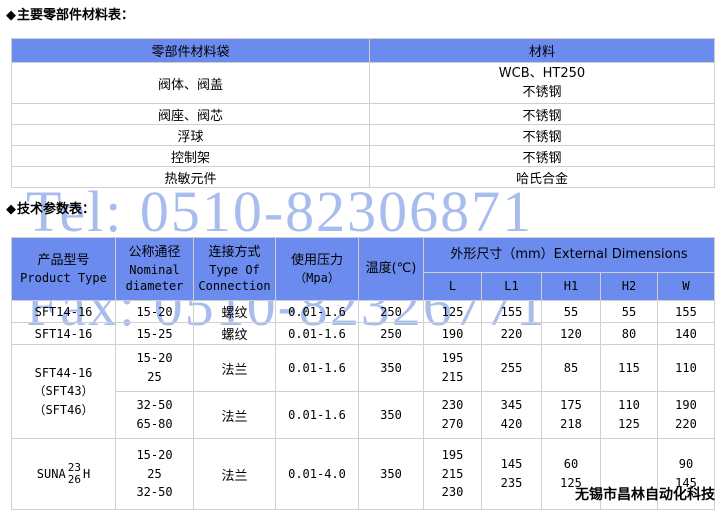 The image size is (725, 513). Describe the element at coordinates (154, 455) in the screenshot. I see `specs-r4-nominal-line0: 15-20` at that location.